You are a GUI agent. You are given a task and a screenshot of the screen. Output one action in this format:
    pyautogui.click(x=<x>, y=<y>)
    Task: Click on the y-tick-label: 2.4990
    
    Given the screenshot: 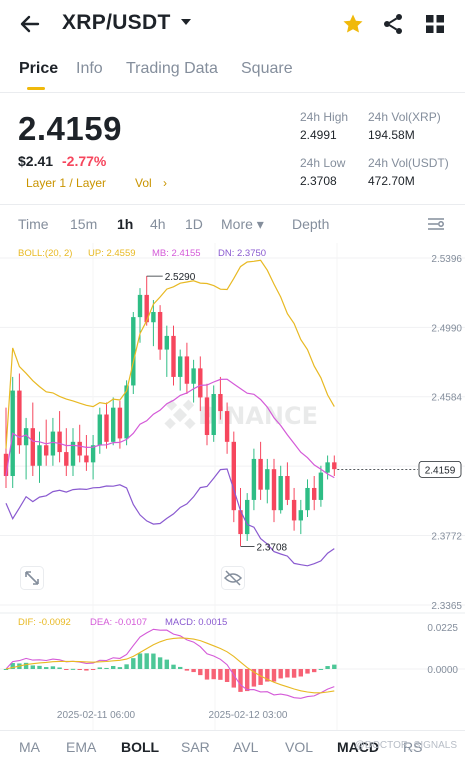 What is the action you would take?
    pyautogui.click(x=446, y=328)
    